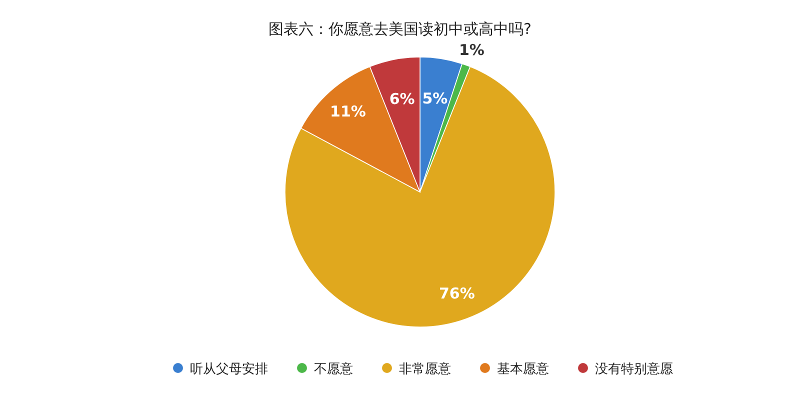 The image size is (800, 406). Describe the element at coordinates (634, 369) in the screenshot. I see `legend-label: 没有特别意愿` at that location.